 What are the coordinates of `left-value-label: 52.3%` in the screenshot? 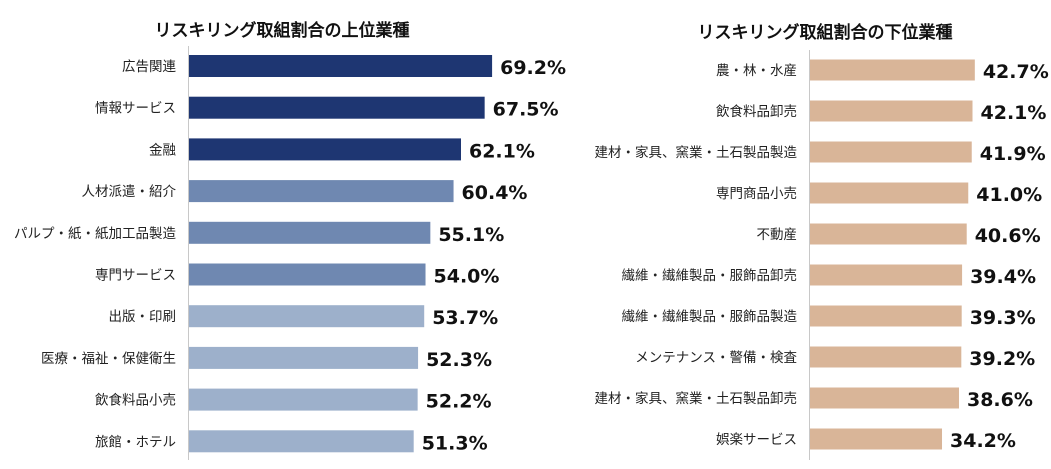 It's located at (459, 360).